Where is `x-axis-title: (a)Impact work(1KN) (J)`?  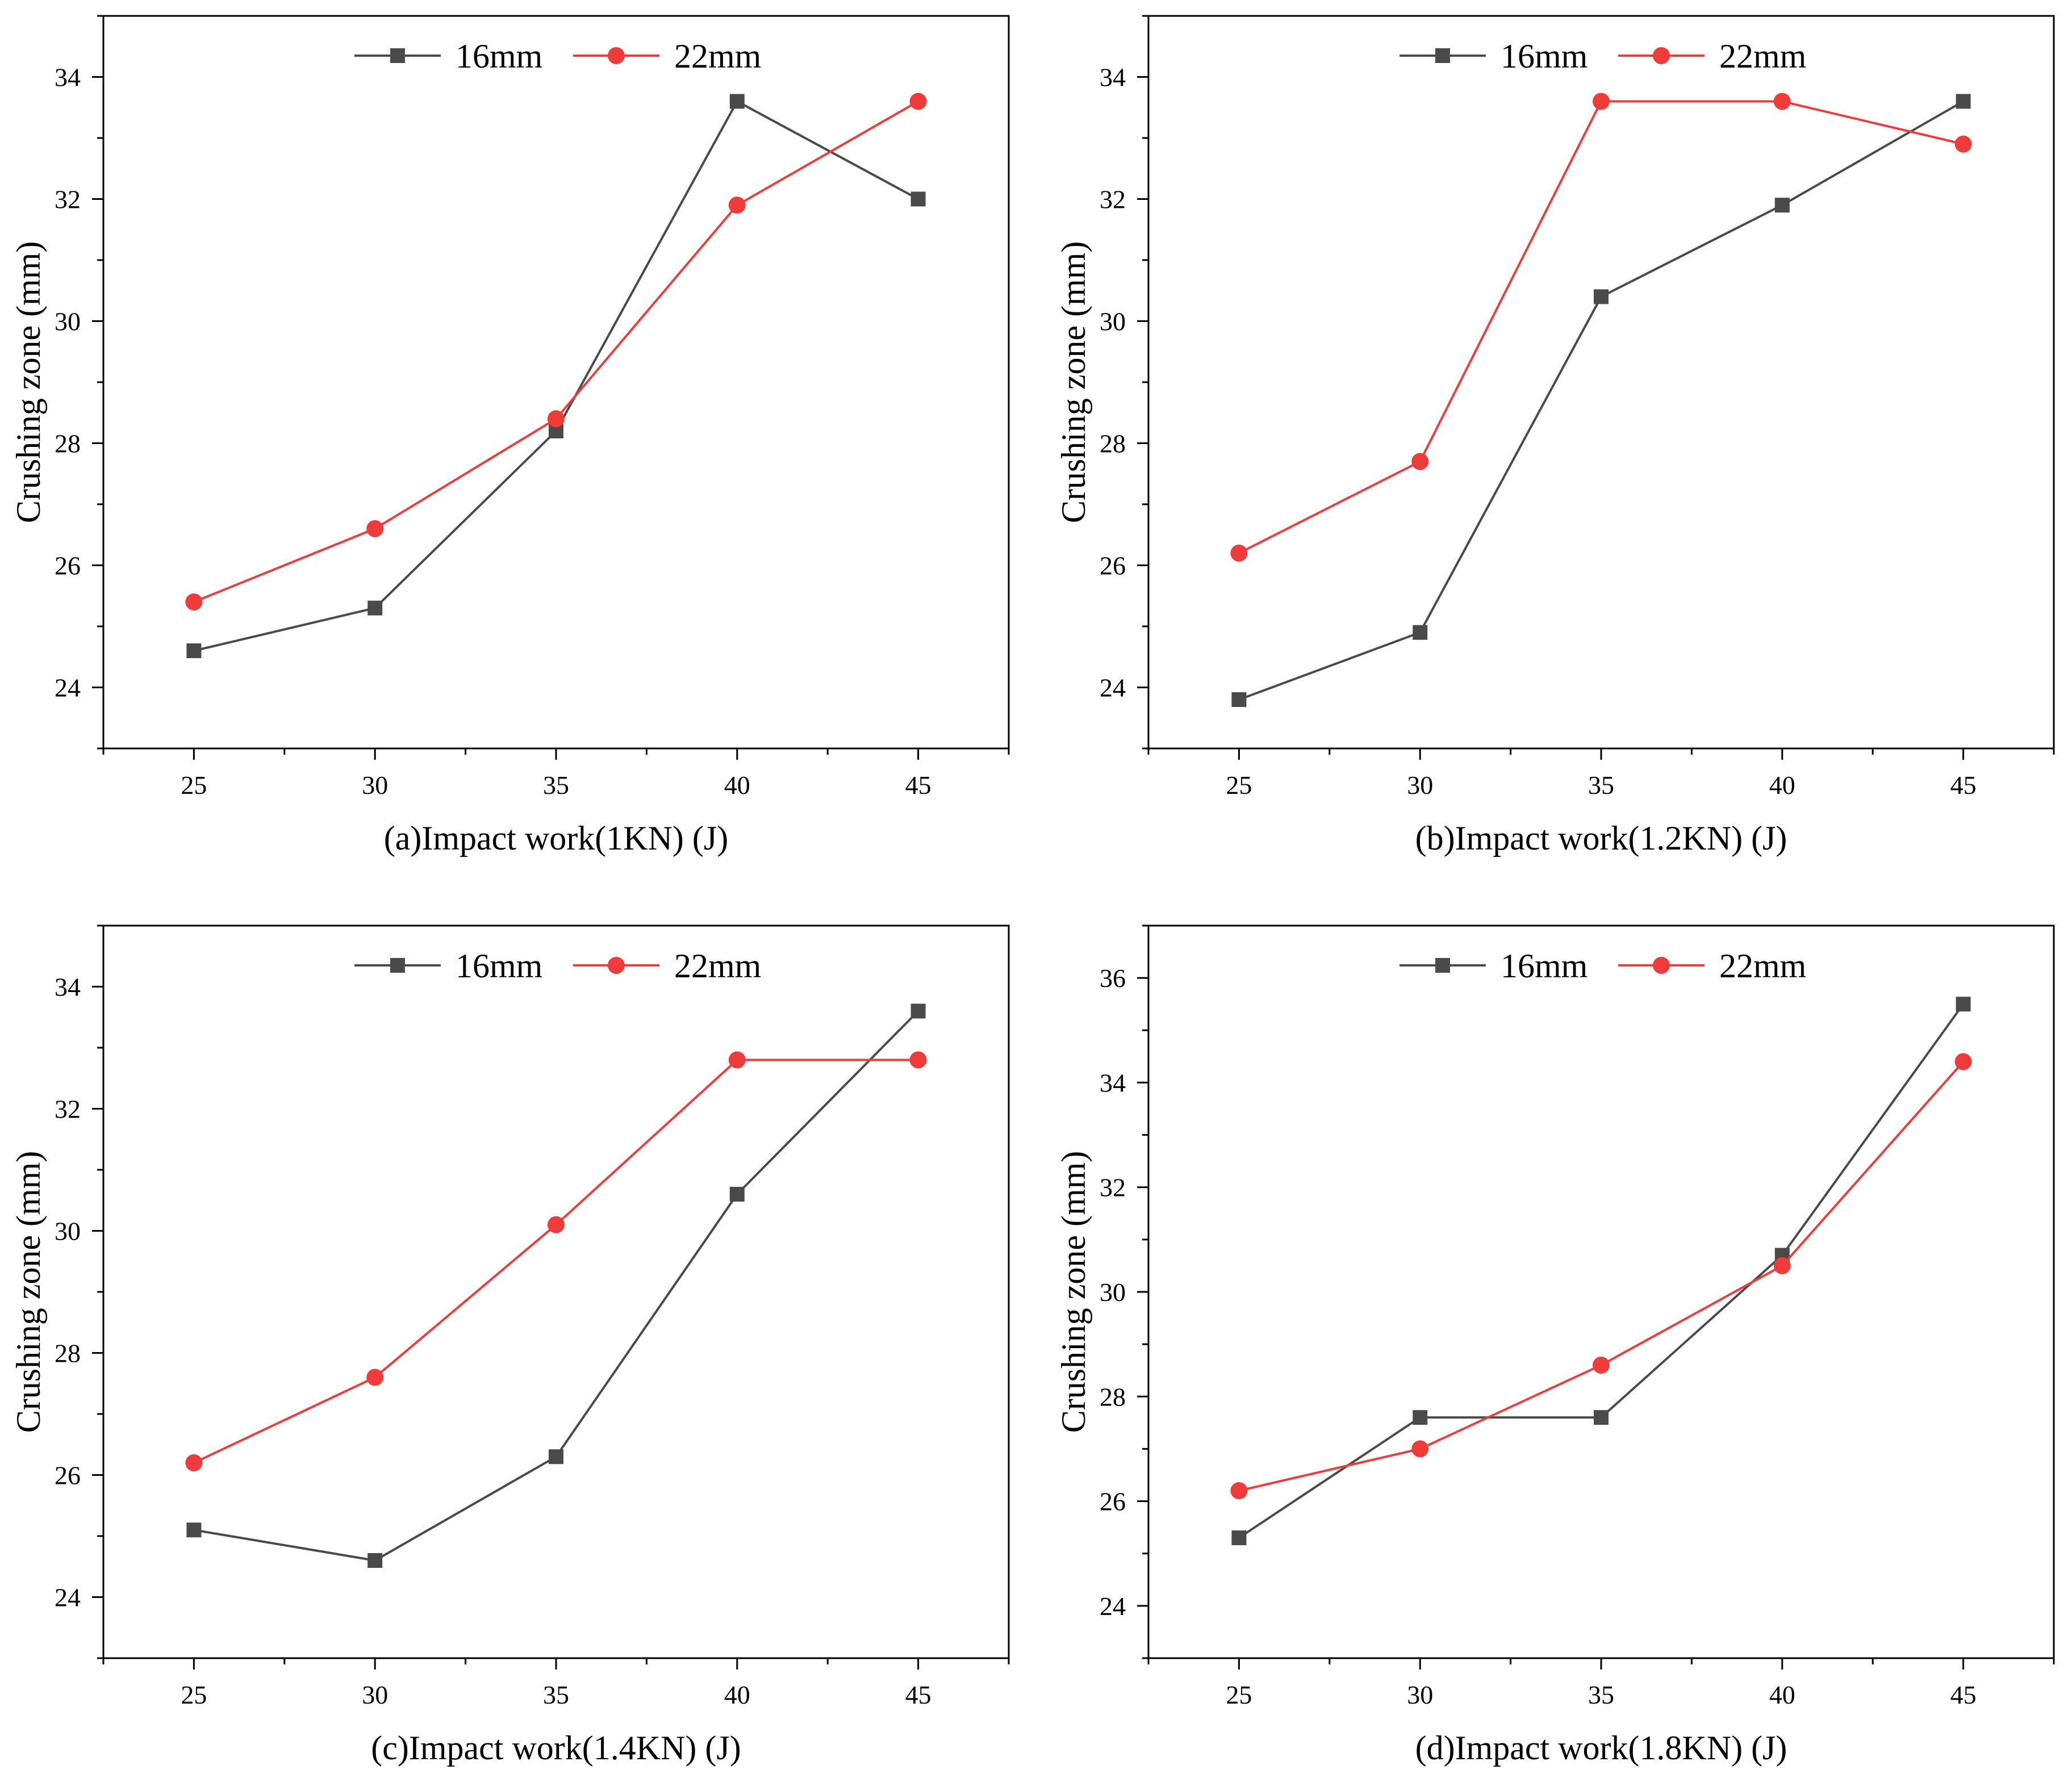
x-axis-title: (a)Impact work(1KN) (J) is located at coordinates (556, 838).